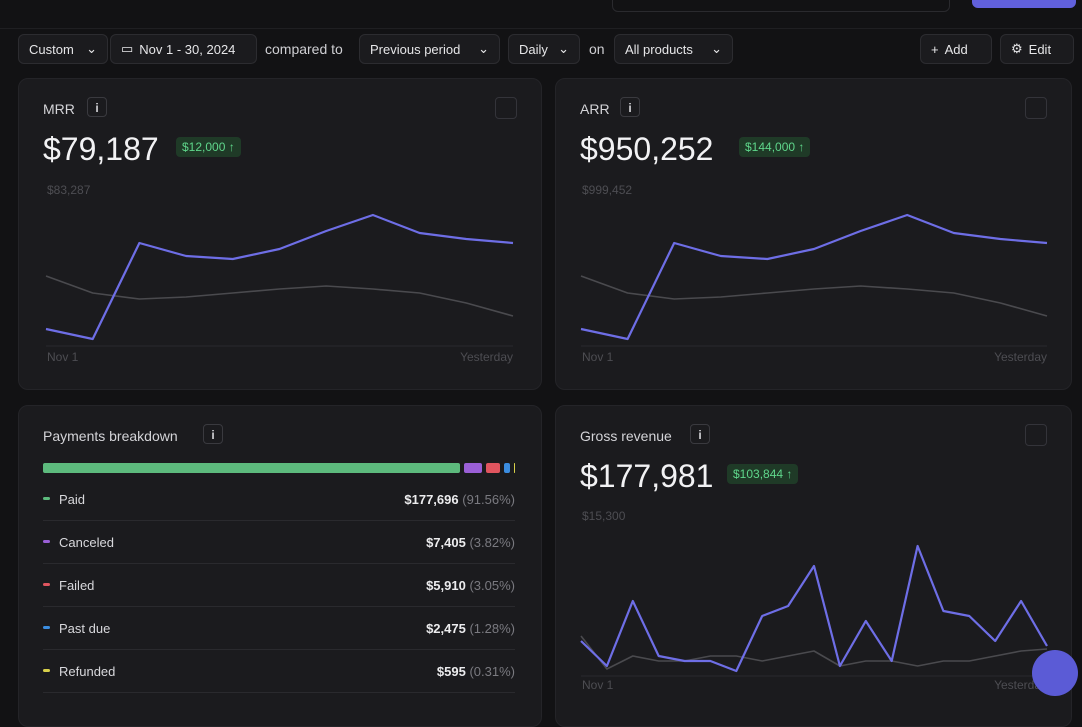 The image size is (1082, 727). I want to click on interval: Daily ⌄, so click(544, 49).